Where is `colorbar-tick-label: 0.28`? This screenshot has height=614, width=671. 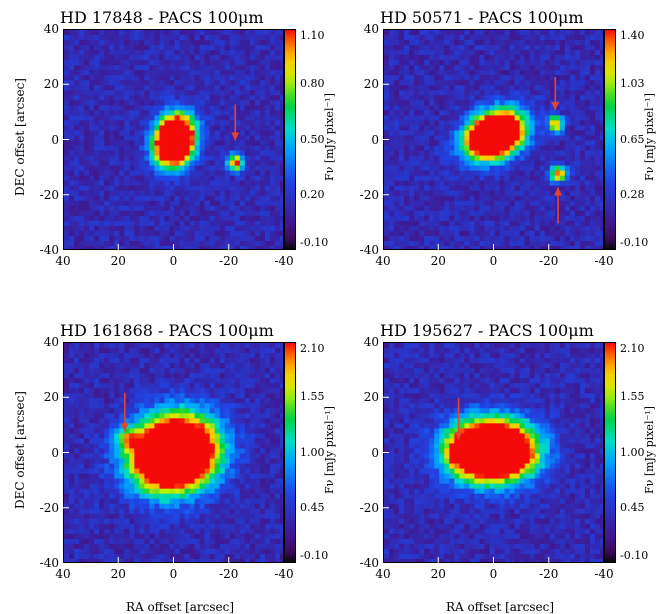
colorbar-tick-label: 0.28 is located at coordinates (632, 194).